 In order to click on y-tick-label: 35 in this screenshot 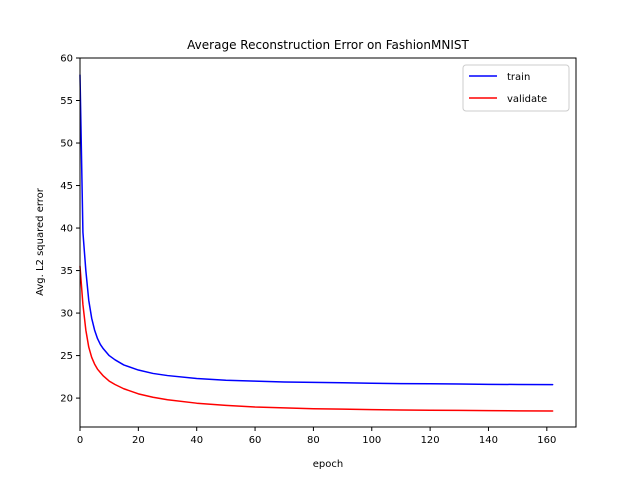, I will do `click(66, 271)`.